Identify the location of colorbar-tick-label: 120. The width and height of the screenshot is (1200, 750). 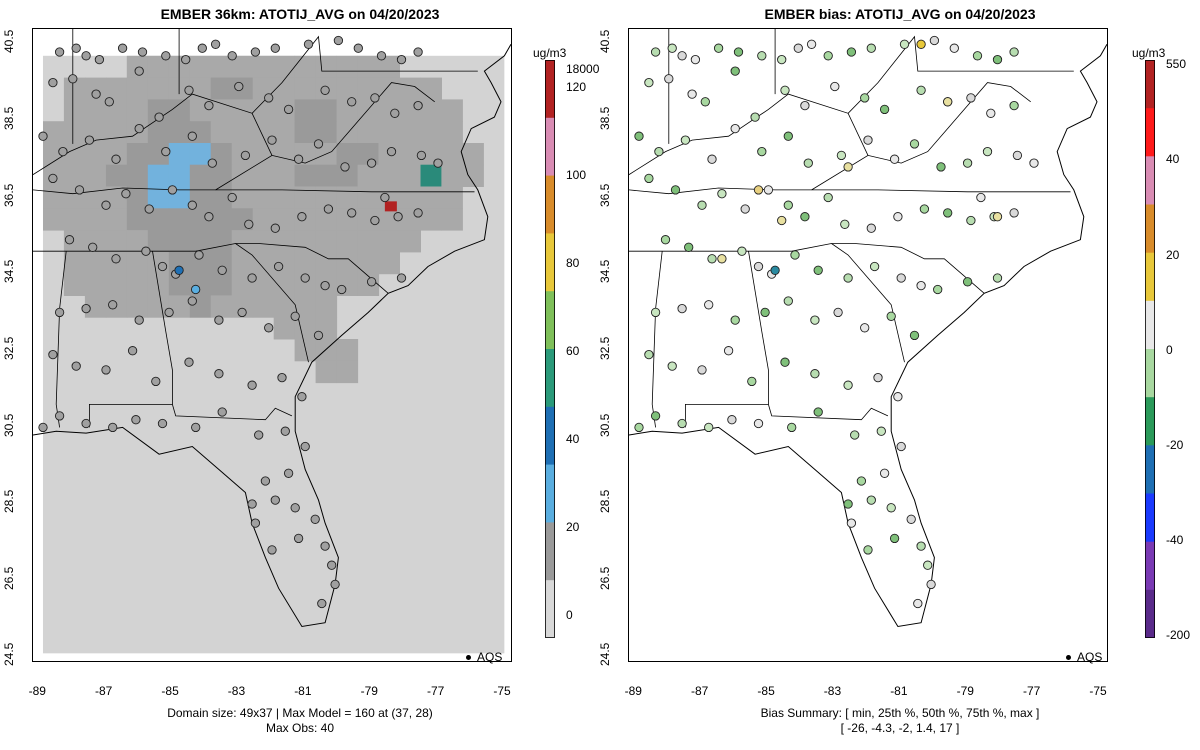
(576, 87).